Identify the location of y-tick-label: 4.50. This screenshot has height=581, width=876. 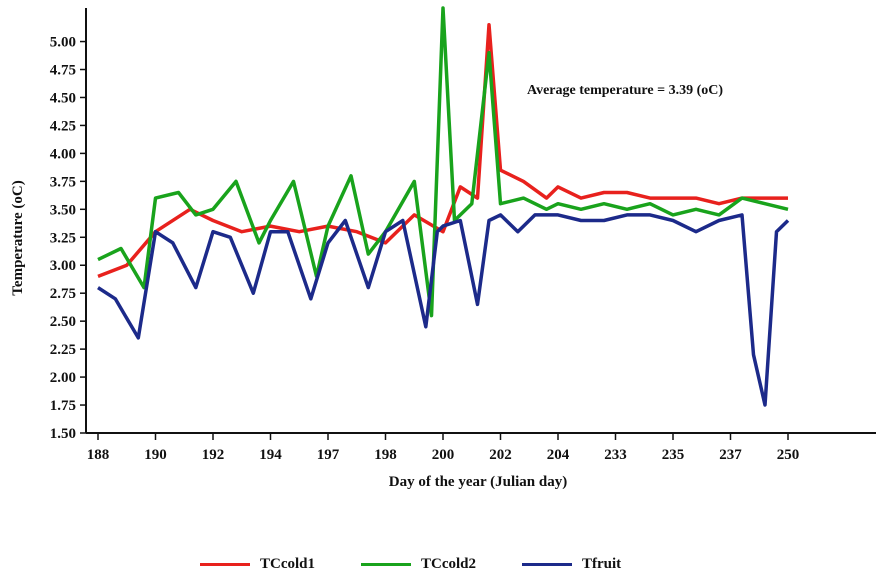
(63, 98).